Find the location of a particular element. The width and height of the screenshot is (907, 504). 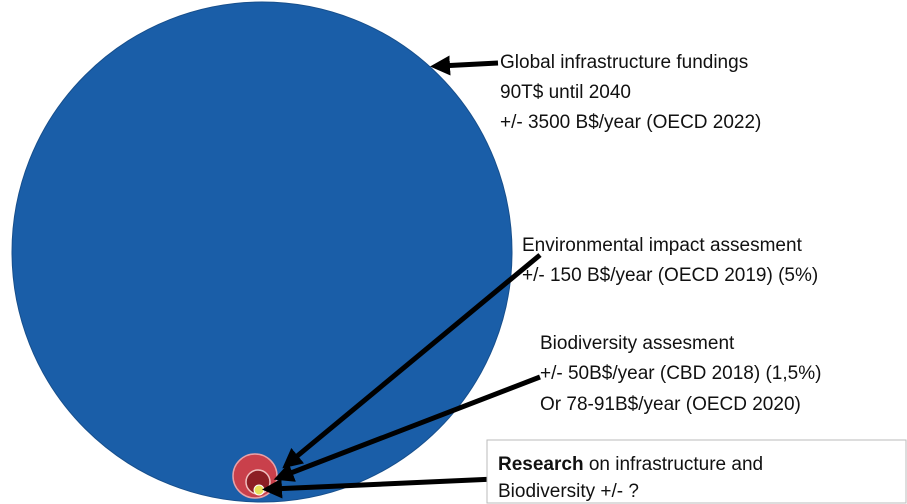

annotation-text: 90T$ until 2040 is located at coordinates (565, 92).